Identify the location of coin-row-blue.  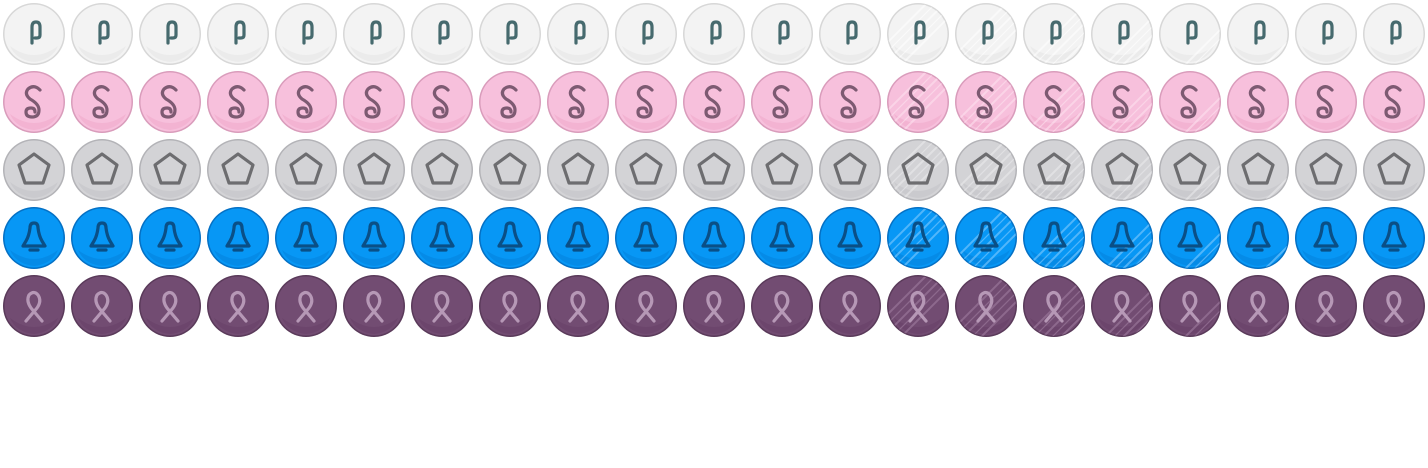
(714, 238).